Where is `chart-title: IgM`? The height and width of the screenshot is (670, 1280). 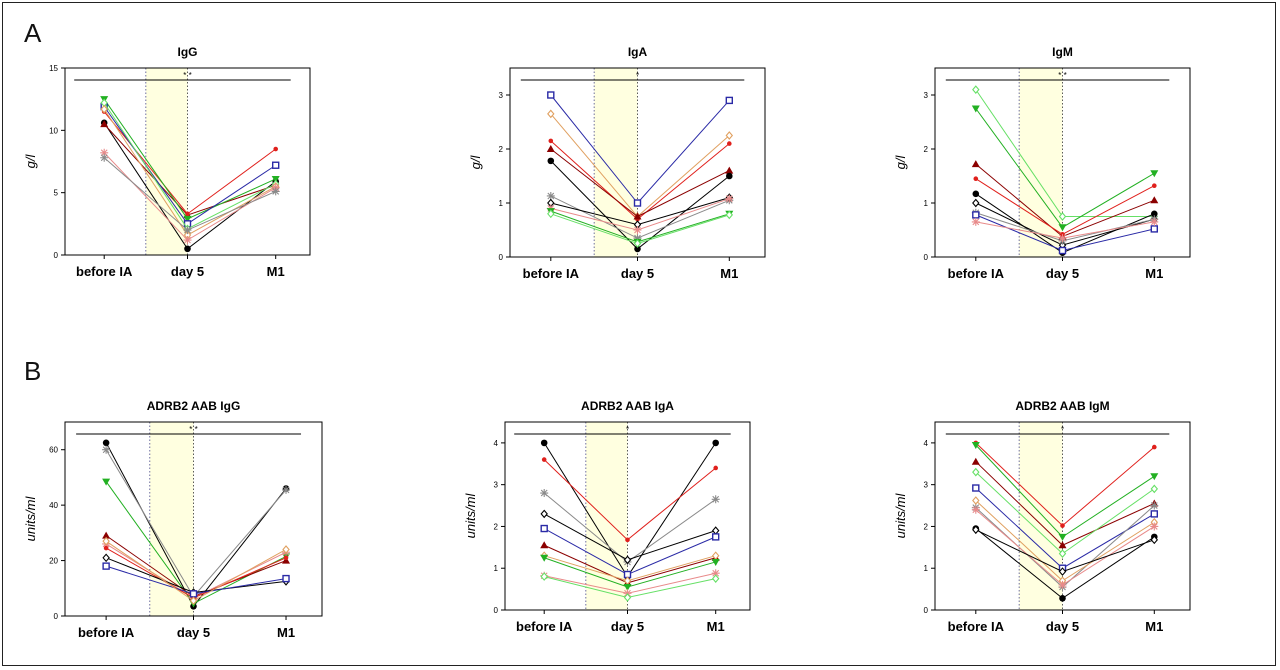
chart-title: IgM is located at coordinates (1062, 52).